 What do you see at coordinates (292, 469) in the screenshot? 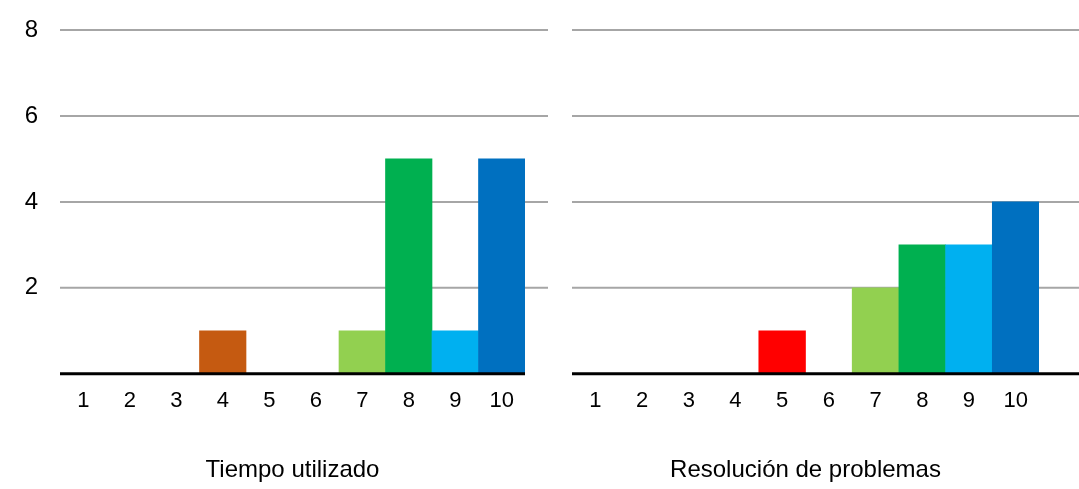
I see `x-axis-title: Tiempo utilizado` at bounding box center [292, 469].